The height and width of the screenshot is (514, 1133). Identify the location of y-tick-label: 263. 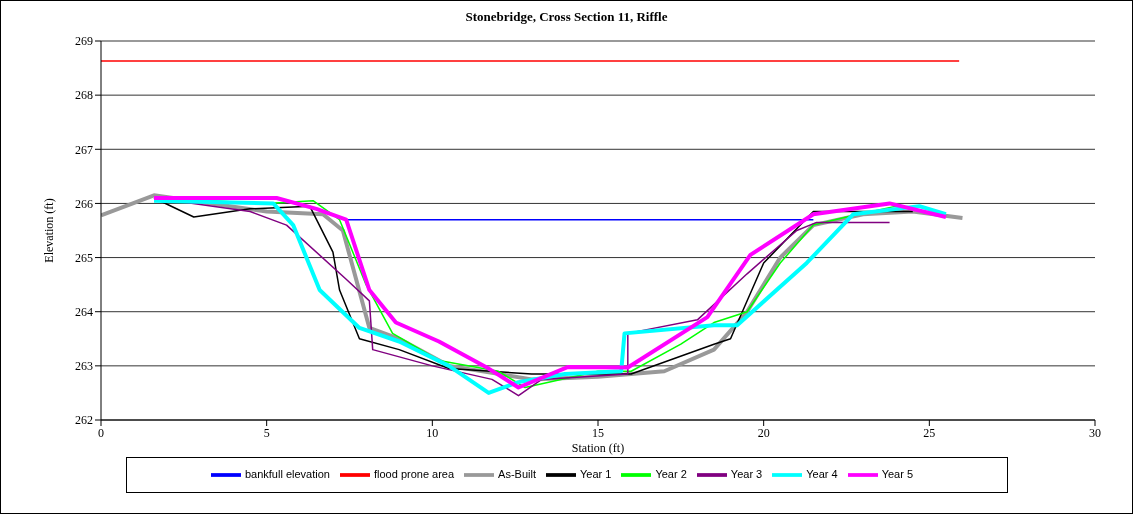
(84, 366).